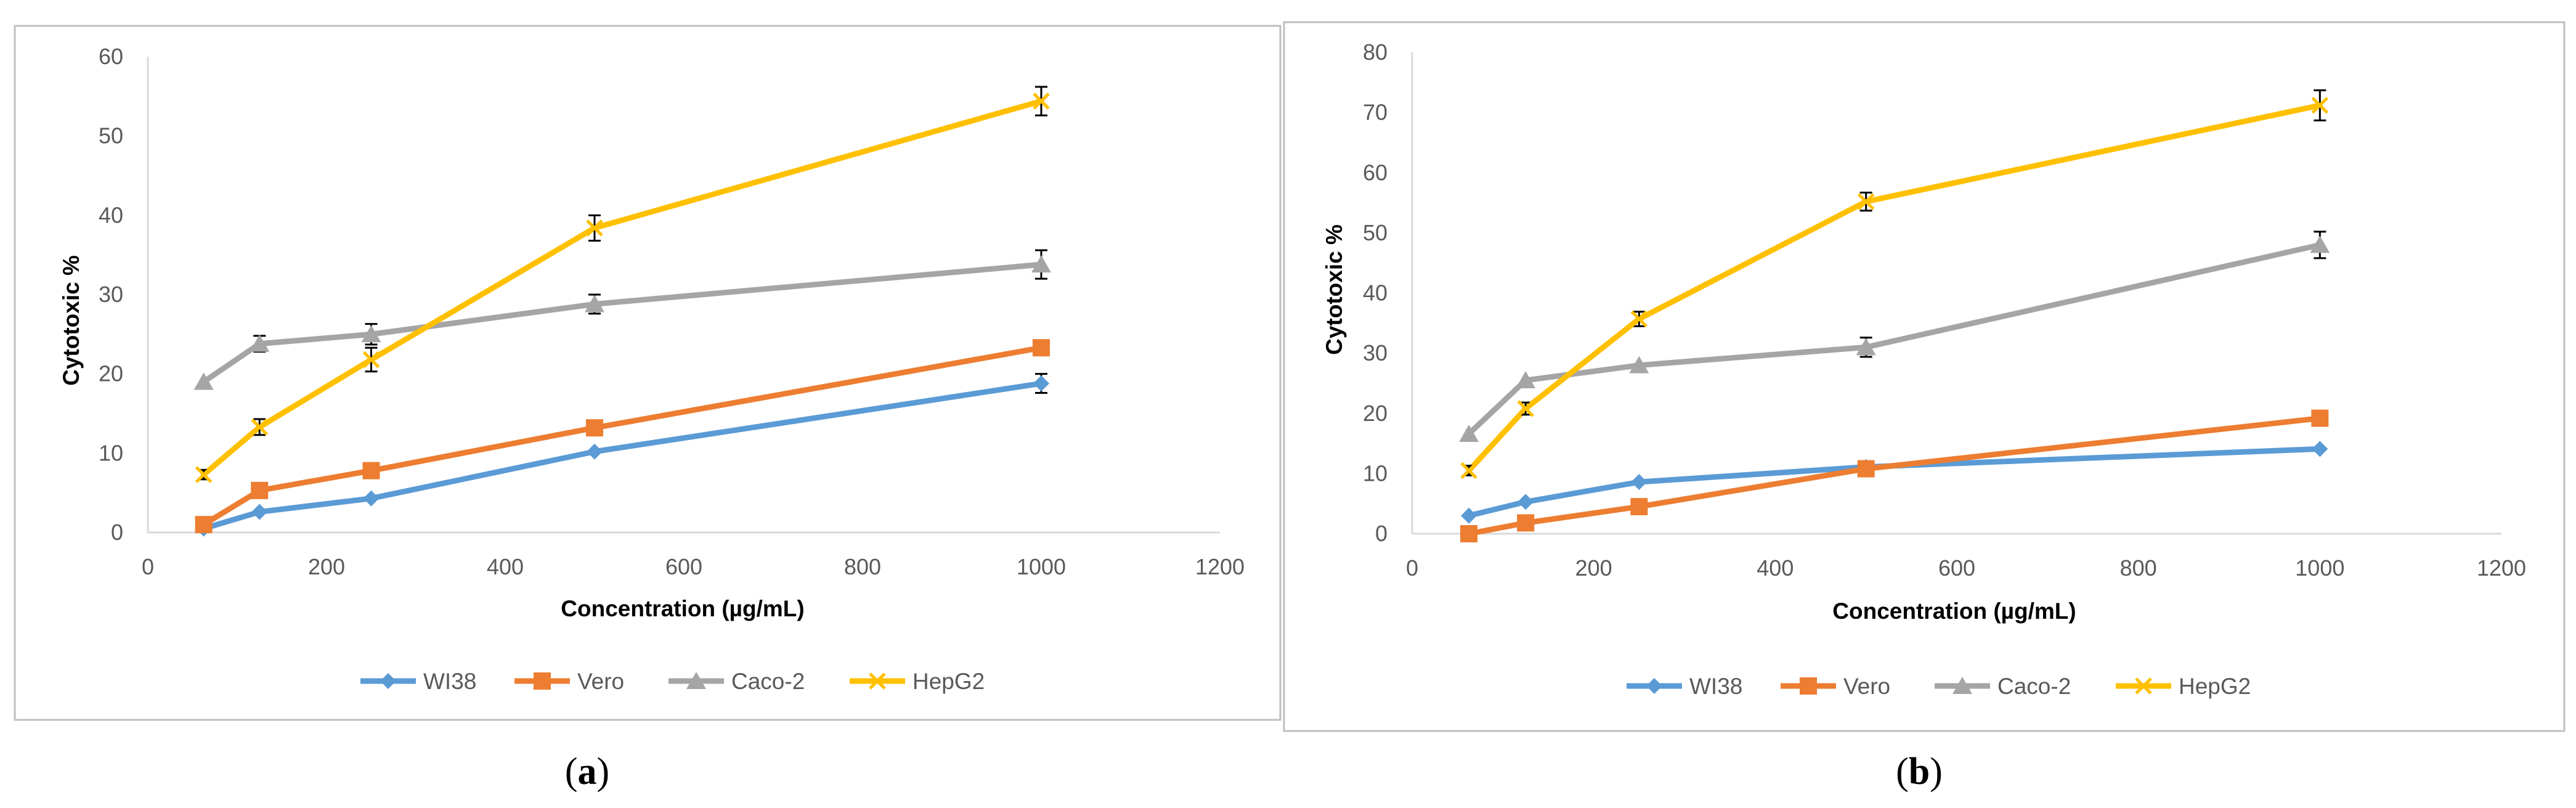  Describe the element at coordinates (1939, 686) in the screenshot. I see `panel-b-legend: WI38 Vero Caco-2 HepG2` at that location.